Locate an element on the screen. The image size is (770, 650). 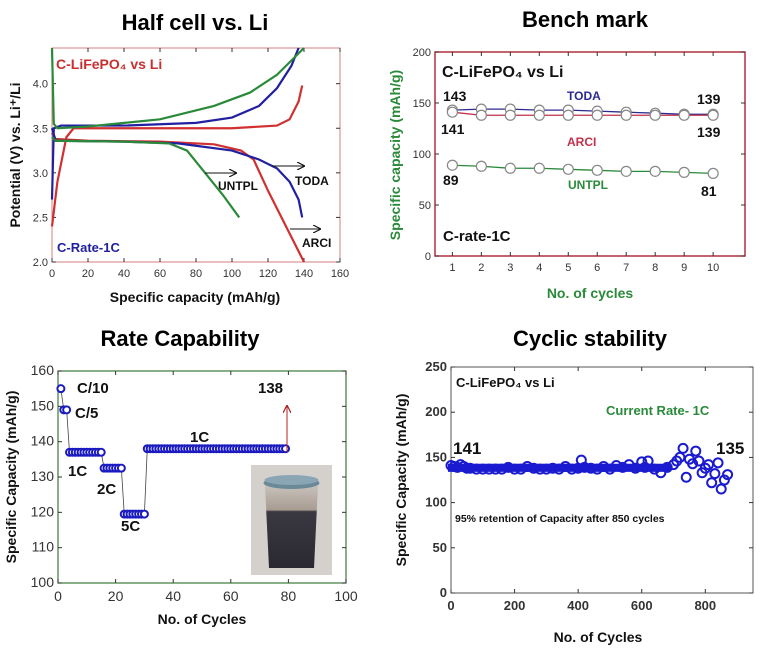
end-capacity-label: 135 is located at coordinates (730, 448).